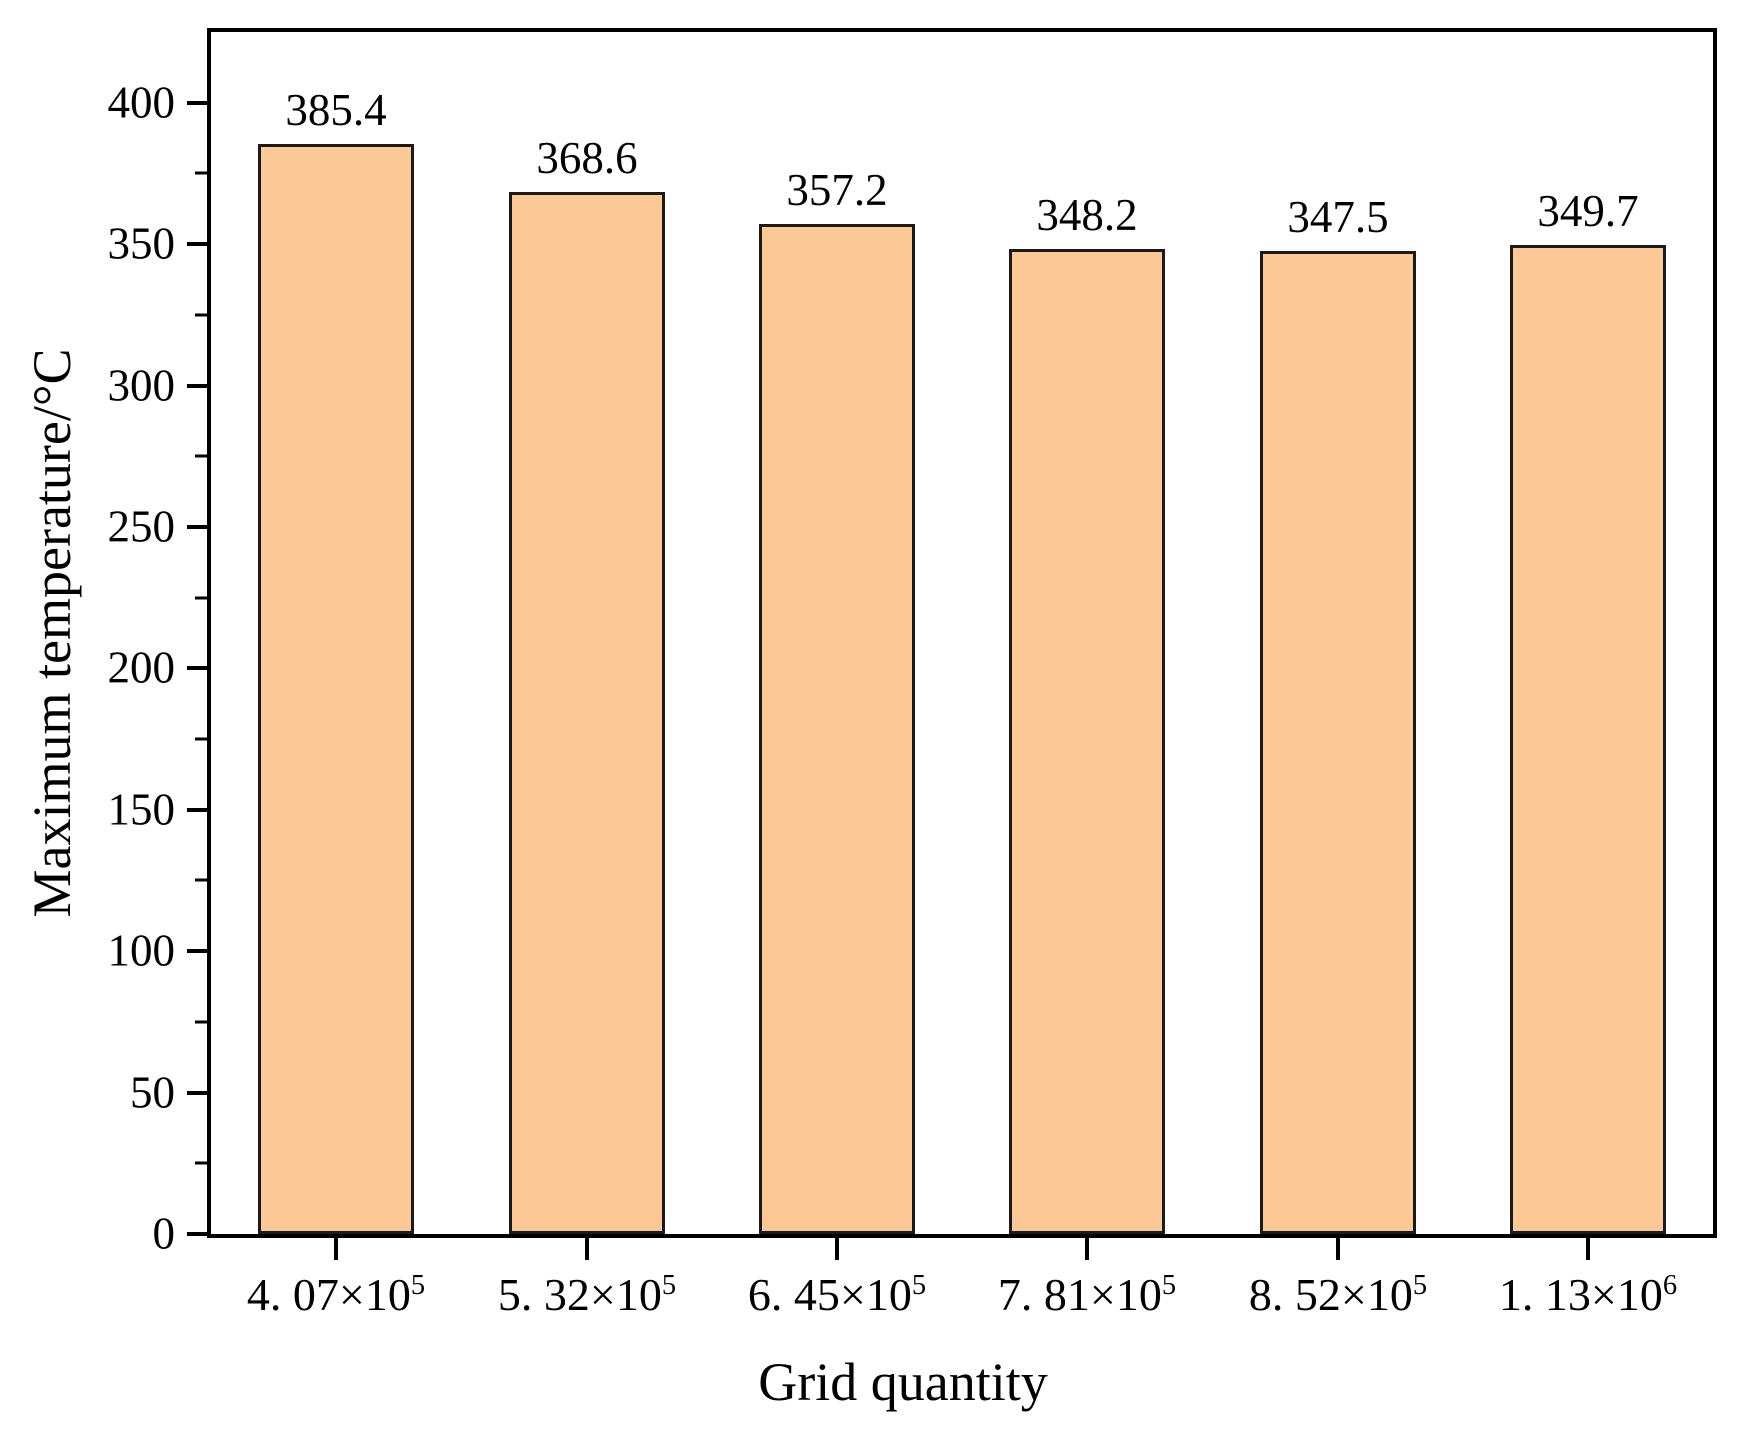 This screenshot has height=1439, width=1761. What do you see at coordinates (141, 243) in the screenshot?
I see `y-tick-label: 350` at bounding box center [141, 243].